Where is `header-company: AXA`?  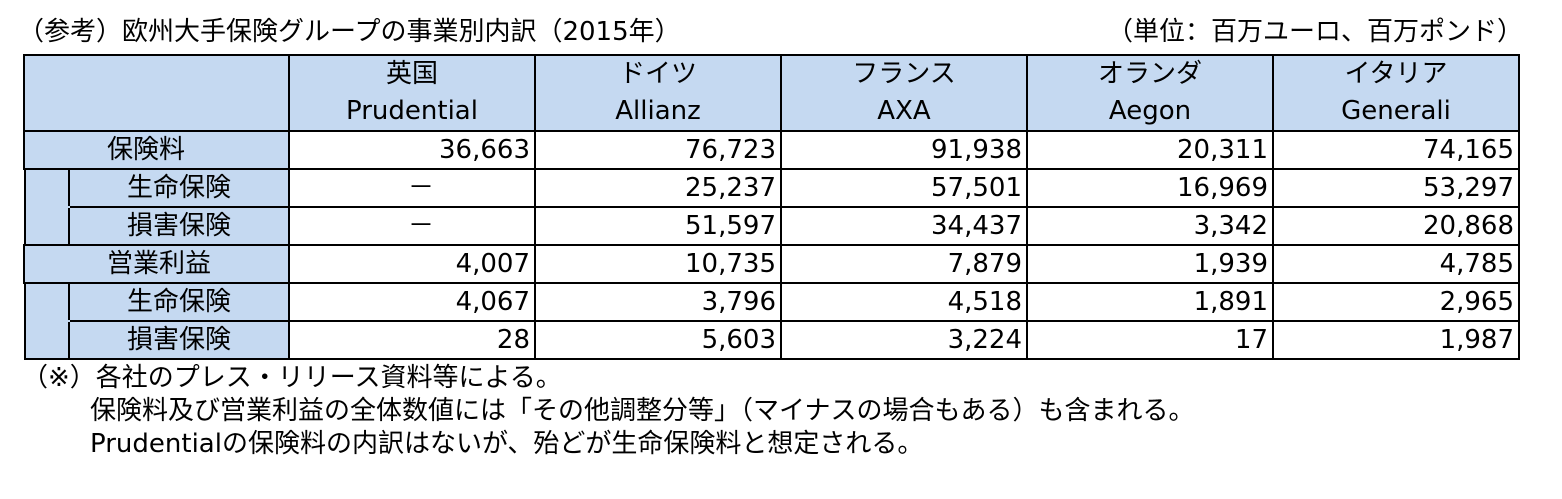
header-company: AXA is located at coordinates (903, 112).